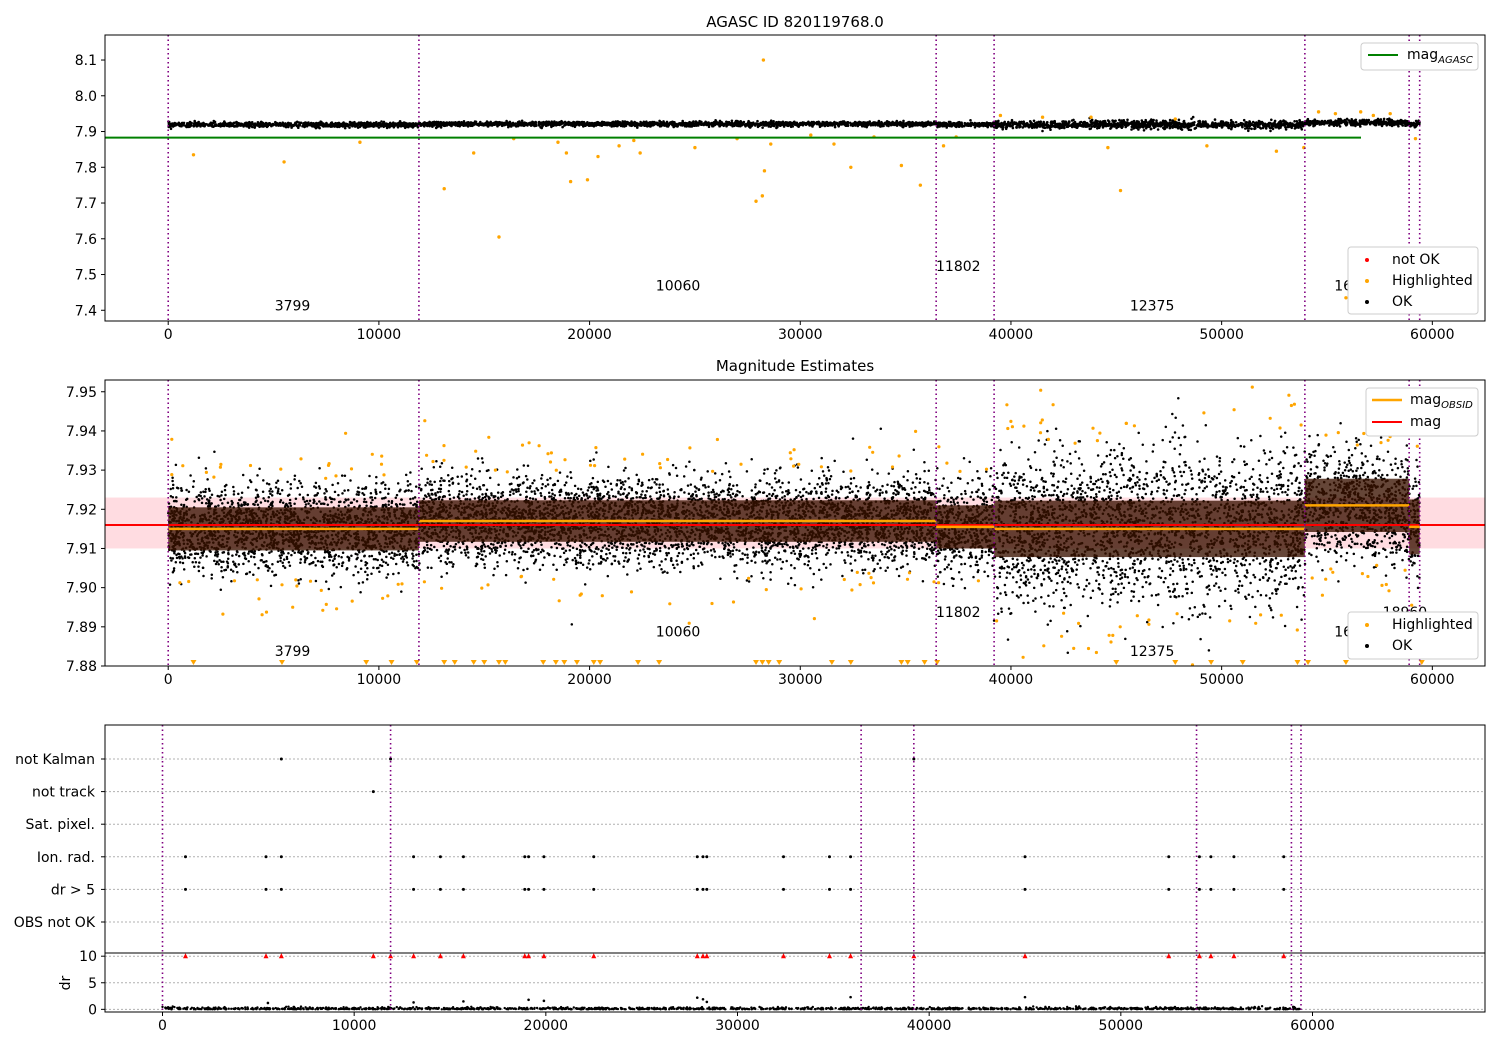 This screenshot has width=1500, height=1050. What do you see at coordinates (1221, 335) in the screenshot?
I see `panel1-x-tick-label: 50000` at bounding box center [1221, 335].